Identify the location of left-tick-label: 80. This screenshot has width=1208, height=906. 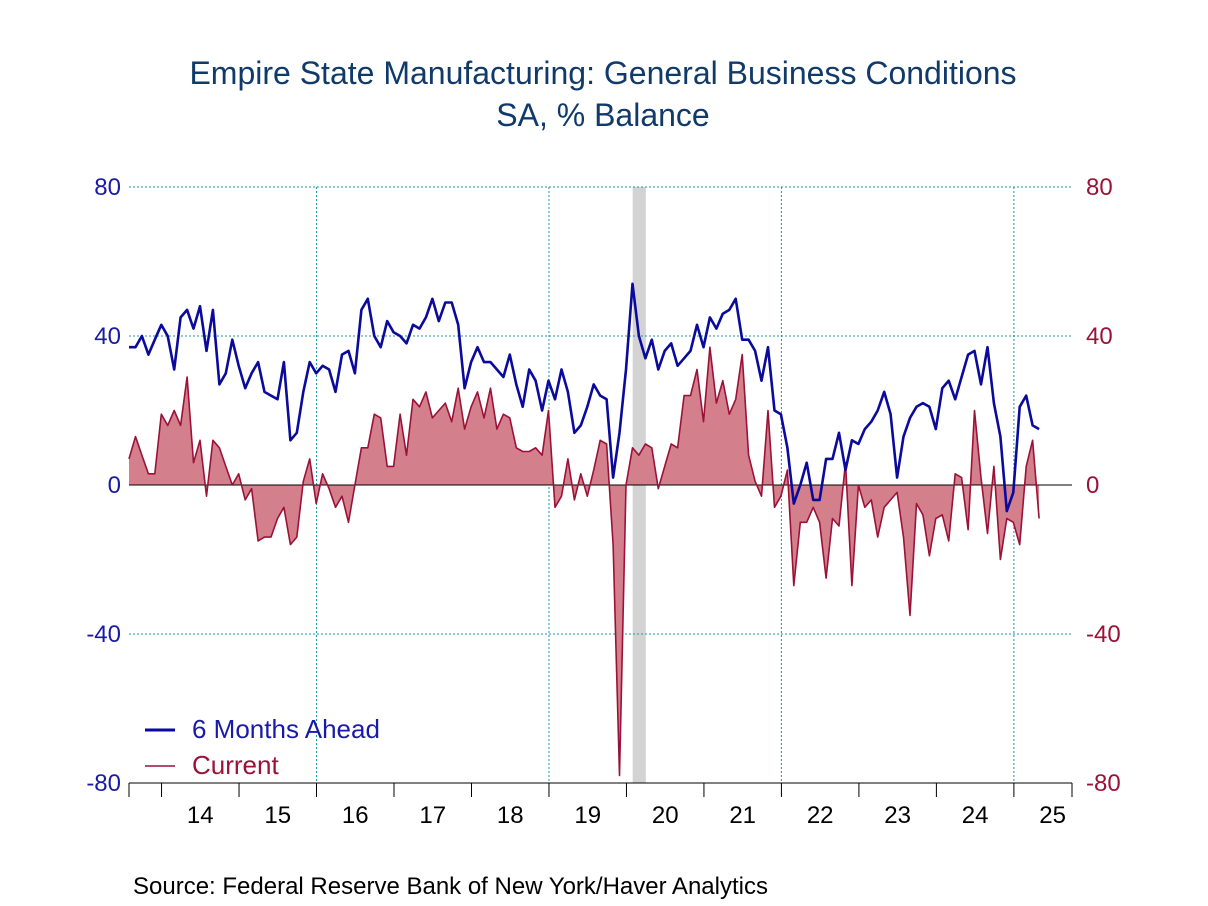
(107, 187).